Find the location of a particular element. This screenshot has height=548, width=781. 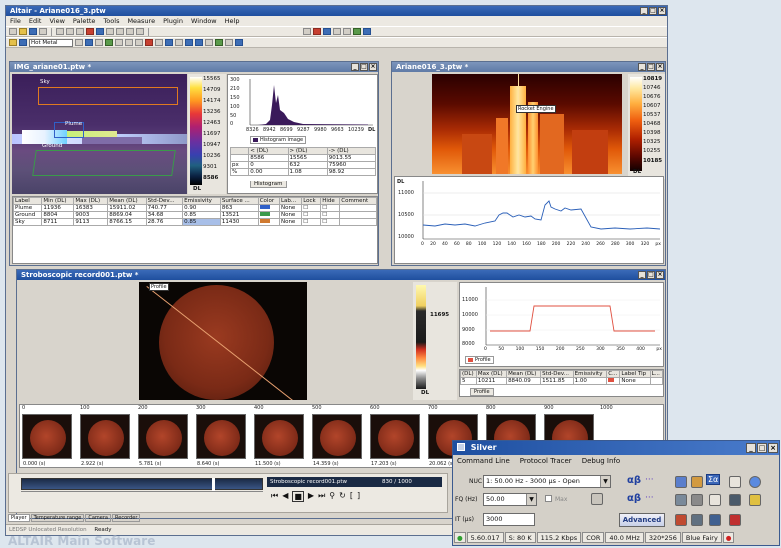

menu-help: Help is located at coordinates (232, 21).